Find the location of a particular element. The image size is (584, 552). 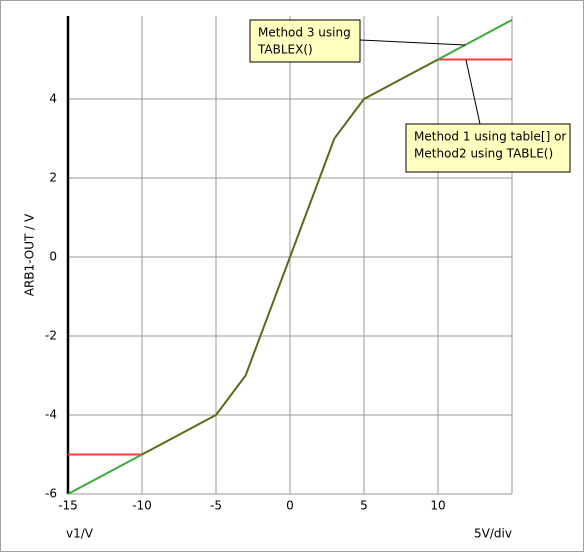

annotation-text: TABLEX() is located at coordinates (285, 50).